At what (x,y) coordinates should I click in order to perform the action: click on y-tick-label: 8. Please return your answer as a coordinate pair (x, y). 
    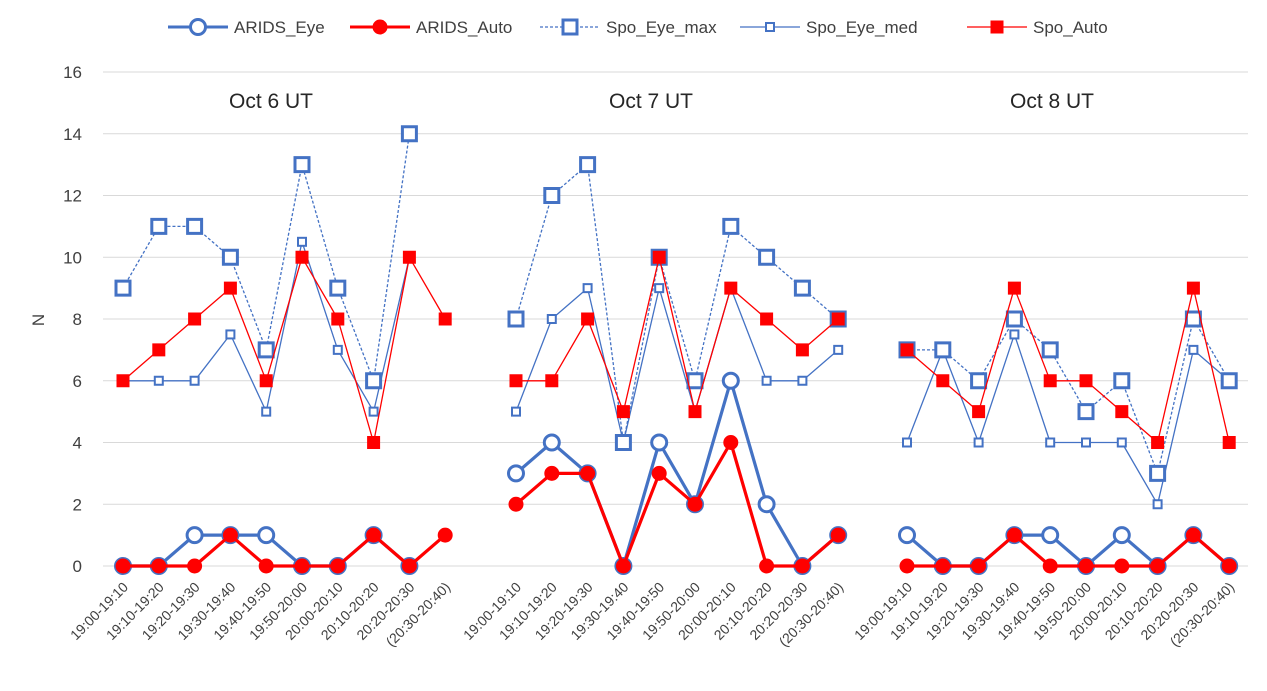
    Looking at the image, I should click on (77, 319).